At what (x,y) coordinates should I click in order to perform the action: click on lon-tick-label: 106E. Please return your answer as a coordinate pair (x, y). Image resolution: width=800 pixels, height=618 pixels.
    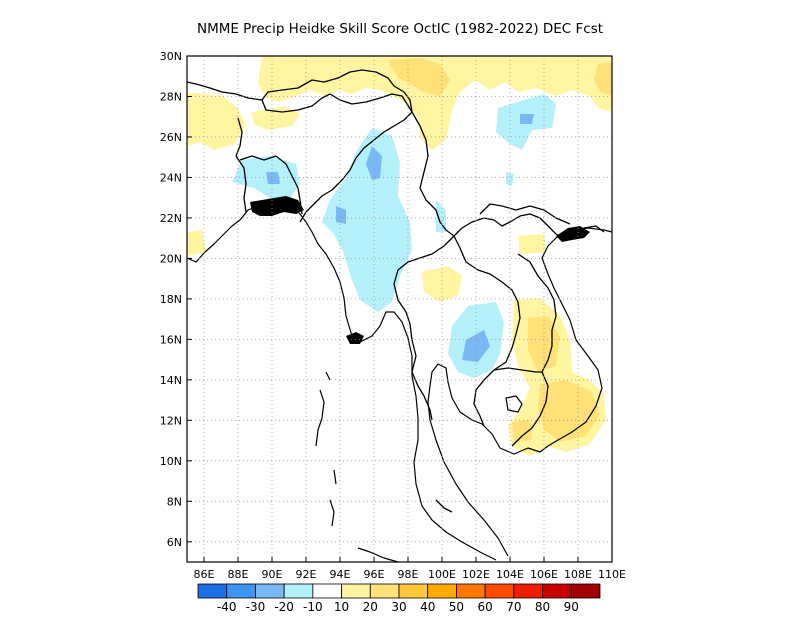
    Looking at the image, I should click on (544, 574).